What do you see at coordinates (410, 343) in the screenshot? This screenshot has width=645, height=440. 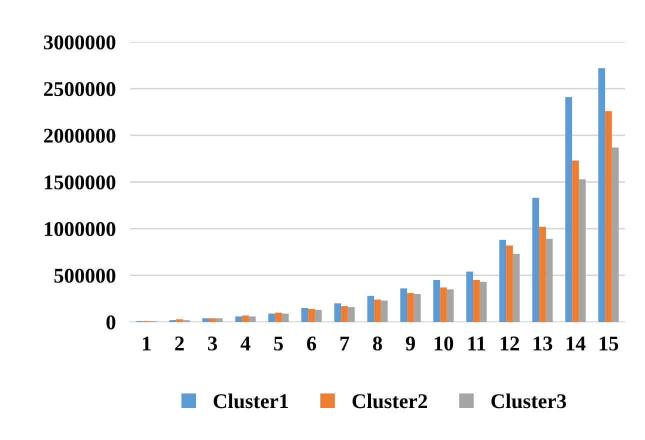 I see `x-tick-label: 9` at bounding box center [410, 343].